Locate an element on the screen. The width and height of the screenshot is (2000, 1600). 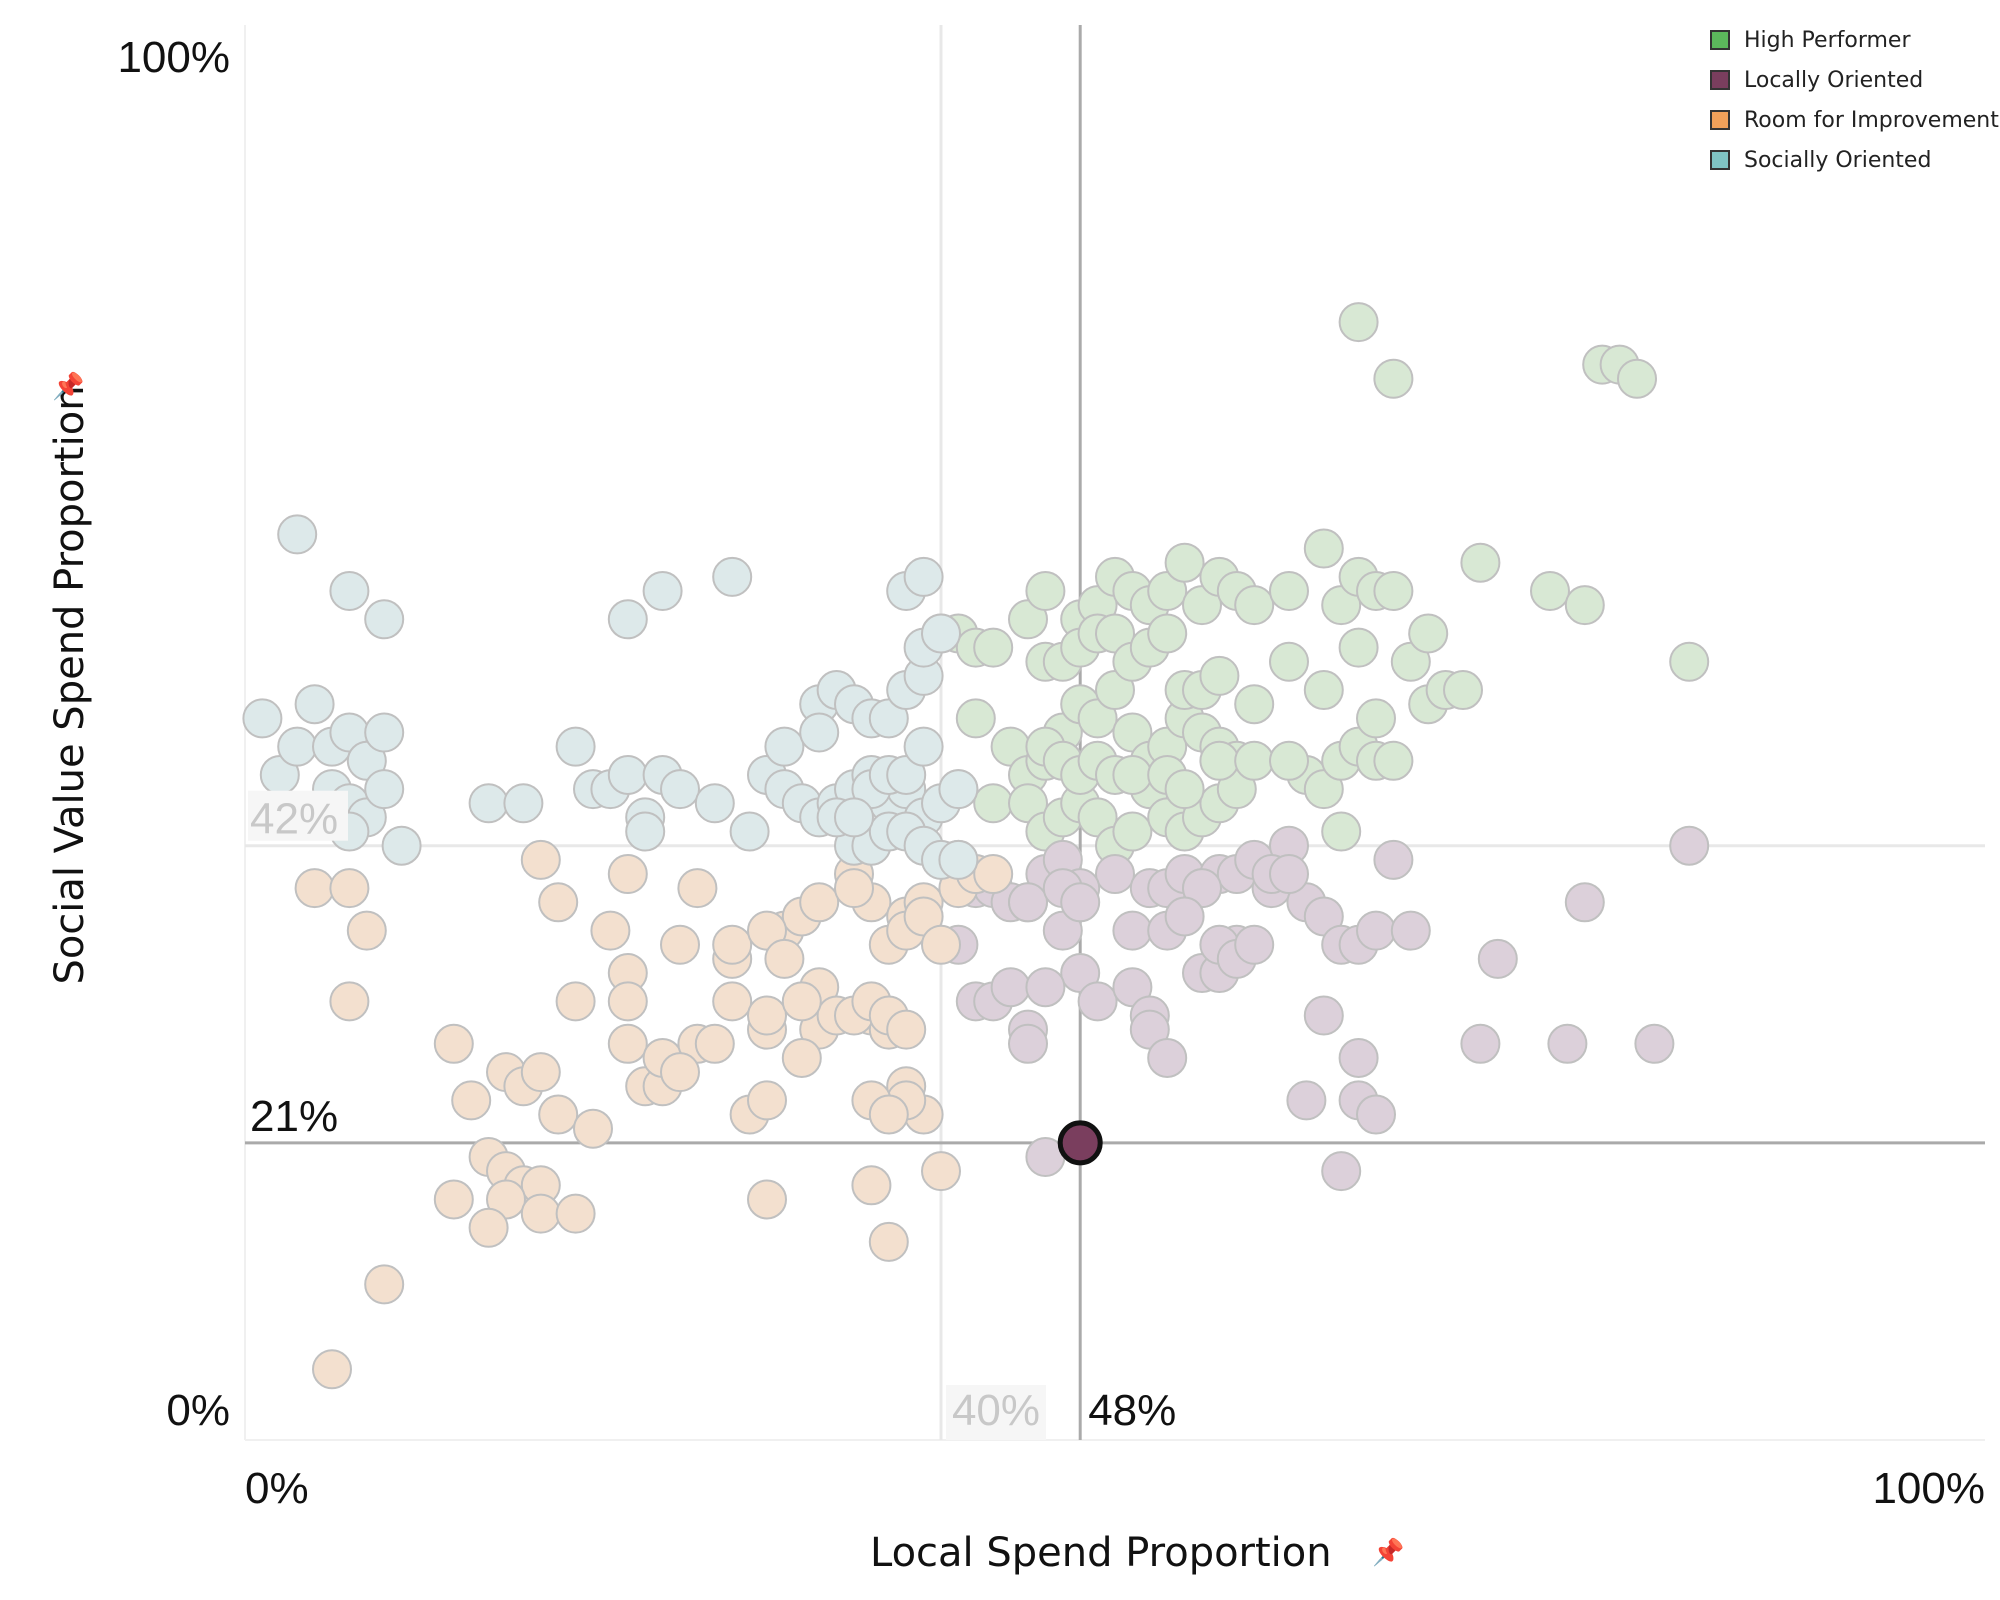
legend-item-locally-oriented: Locally Oriented is located at coordinates (1854, 80).